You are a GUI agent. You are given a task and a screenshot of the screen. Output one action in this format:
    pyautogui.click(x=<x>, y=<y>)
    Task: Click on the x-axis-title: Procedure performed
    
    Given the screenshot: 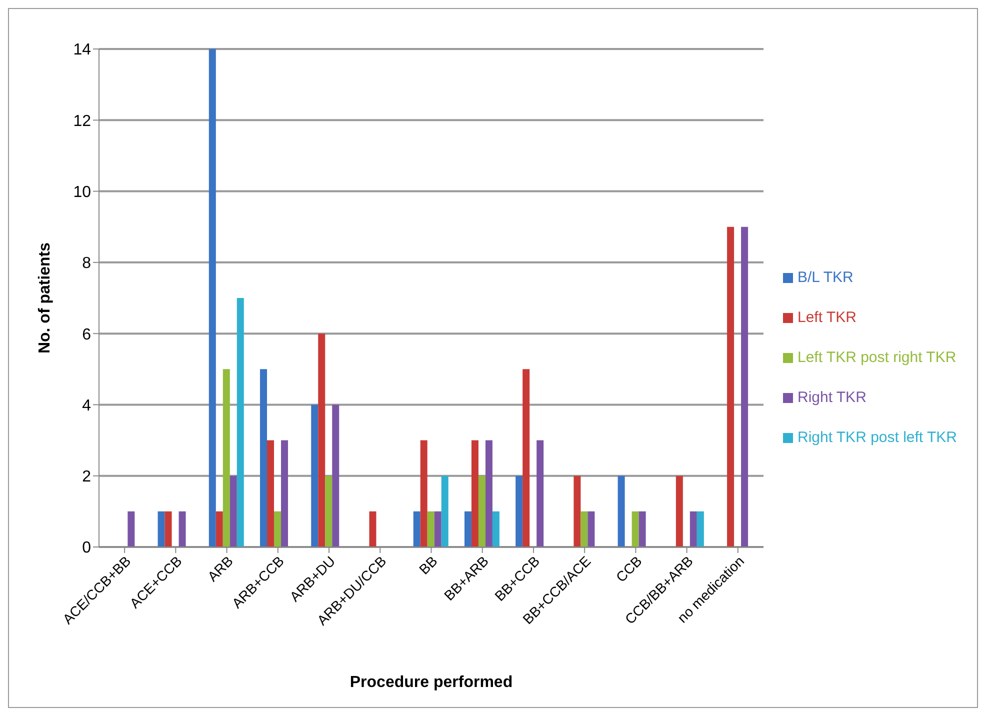 What is the action you would take?
    pyautogui.click(x=431, y=682)
    